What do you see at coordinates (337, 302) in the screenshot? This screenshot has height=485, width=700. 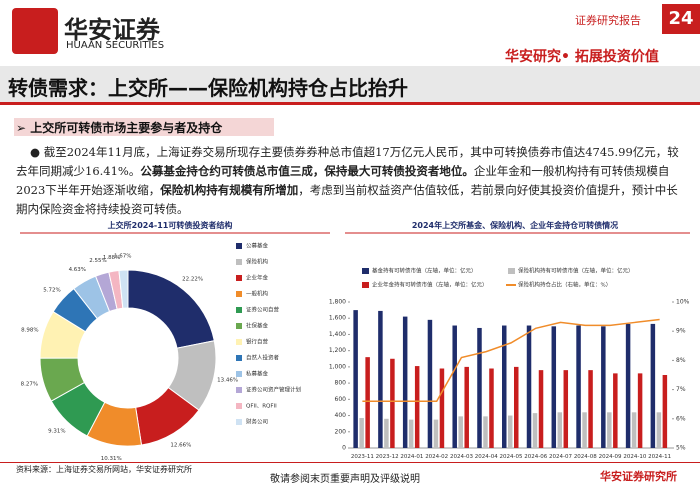 I see `y-tick-label: 1,800` at bounding box center [337, 302].